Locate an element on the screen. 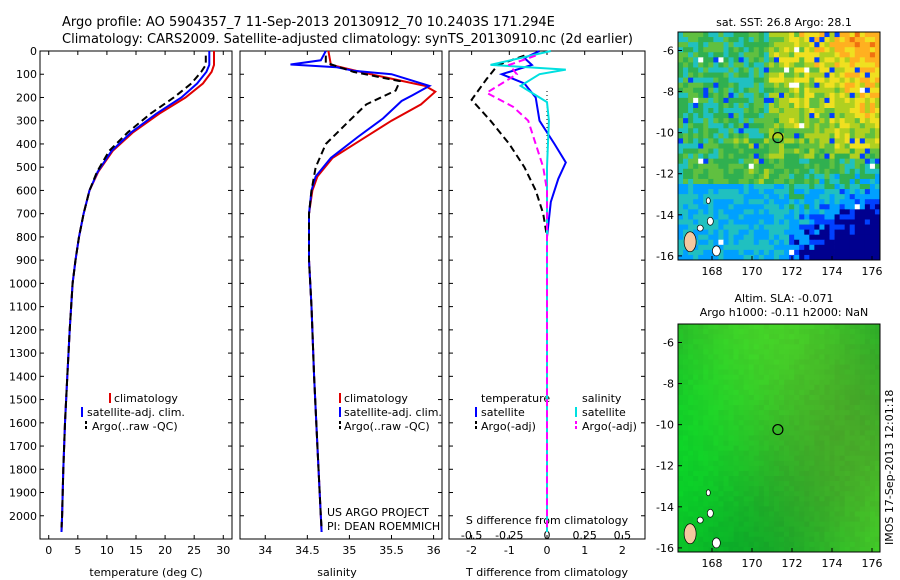 The height and width of the screenshot is (580, 900). temp-ytick-label: 400 is located at coordinates (26, 144).